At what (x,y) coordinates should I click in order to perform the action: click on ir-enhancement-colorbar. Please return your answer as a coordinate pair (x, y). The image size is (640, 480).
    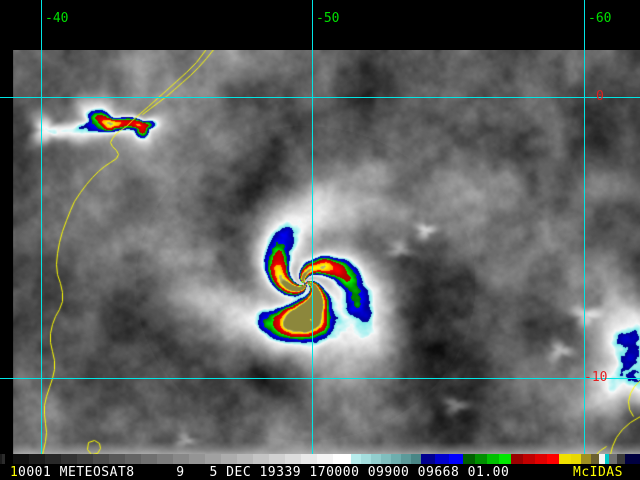
    Looking at the image, I should click on (320, 459).